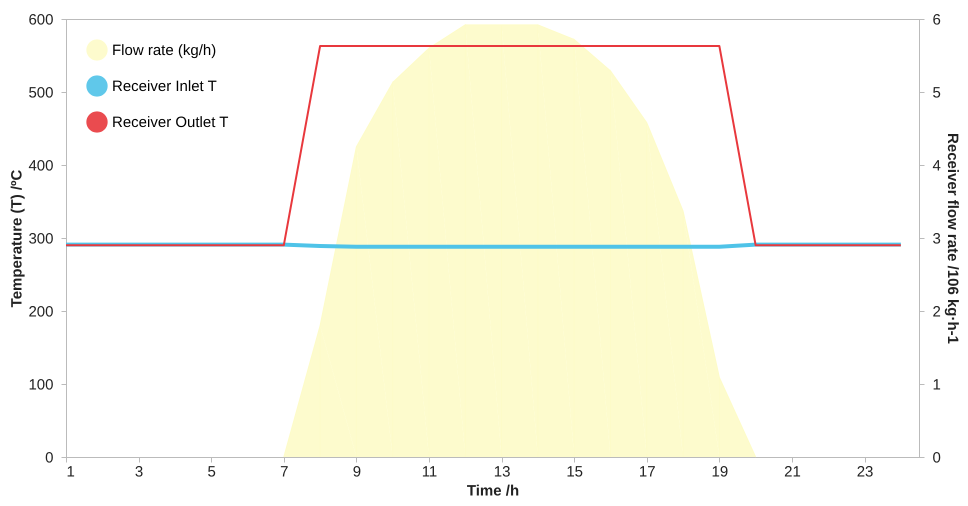  What do you see at coordinates (936, 20) in the screenshot?
I see `y2-tick-label: 6` at bounding box center [936, 20].